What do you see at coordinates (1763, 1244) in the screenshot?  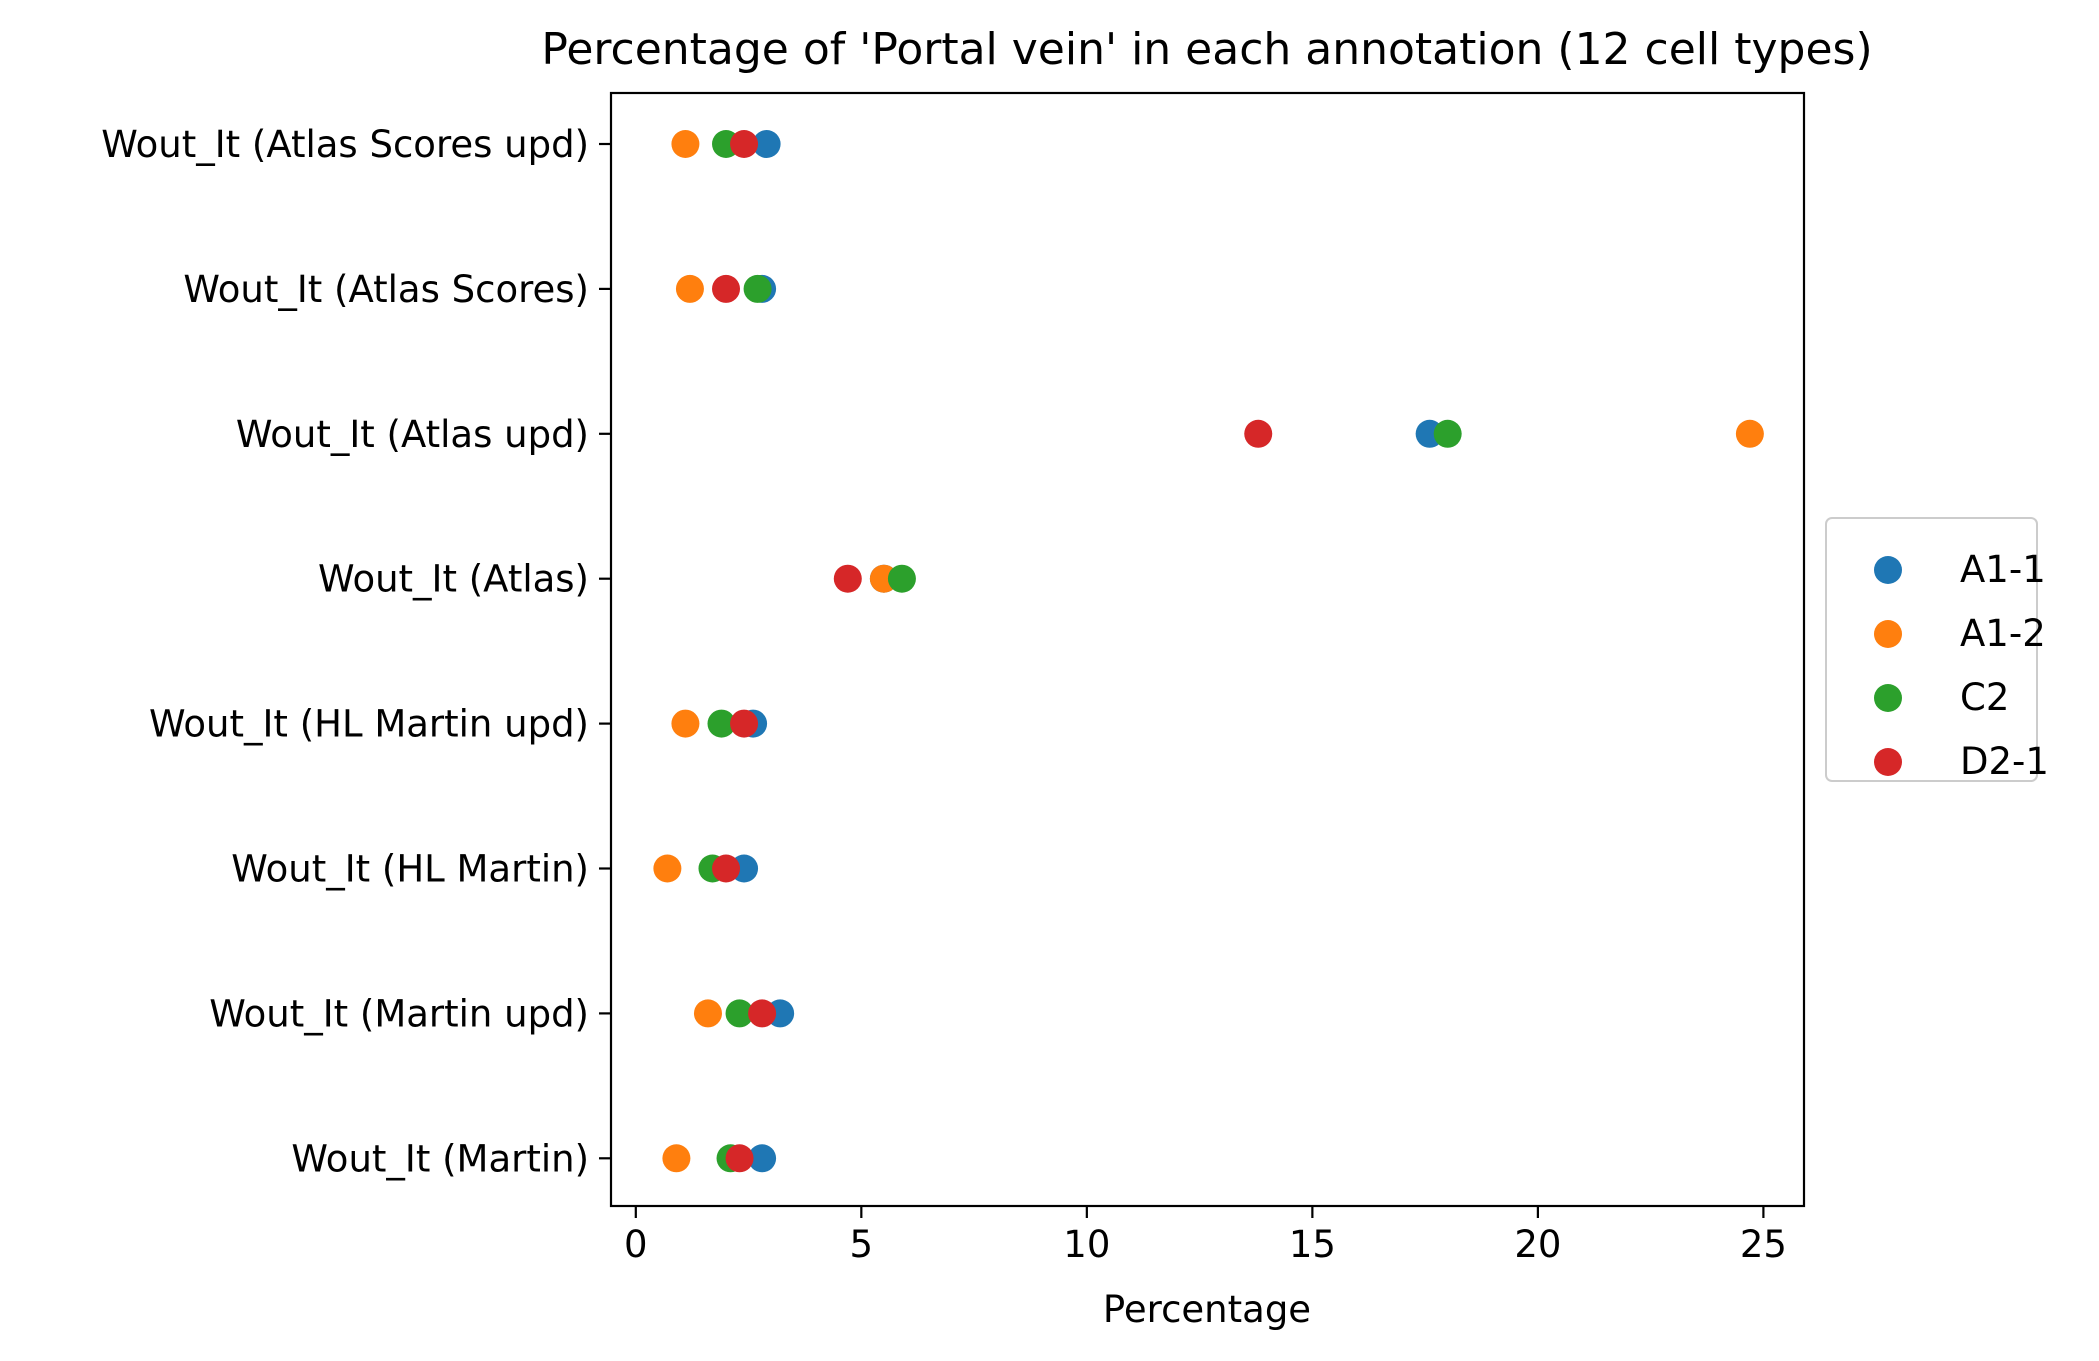 I see `x-tick-label: 25` at bounding box center [1763, 1244].